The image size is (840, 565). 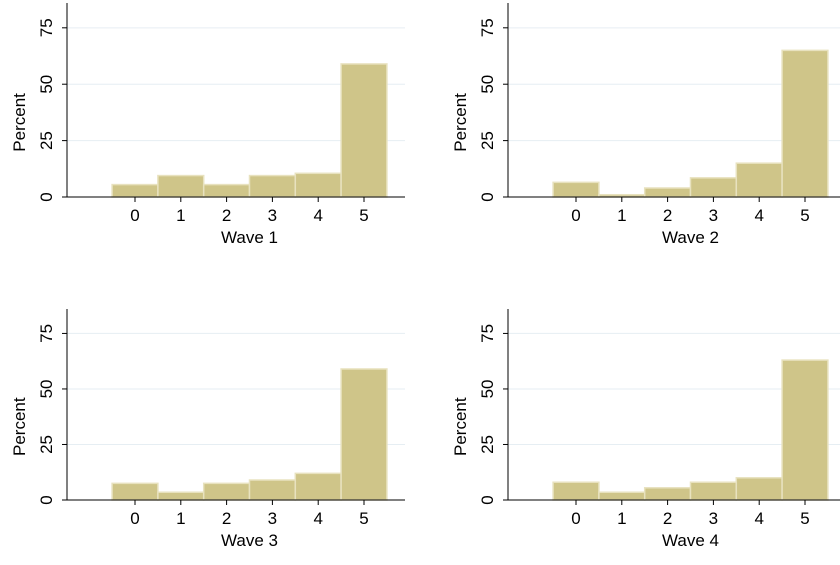 What do you see at coordinates (690, 540) in the screenshot?
I see `x-axis-title: Wave 4` at bounding box center [690, 540].